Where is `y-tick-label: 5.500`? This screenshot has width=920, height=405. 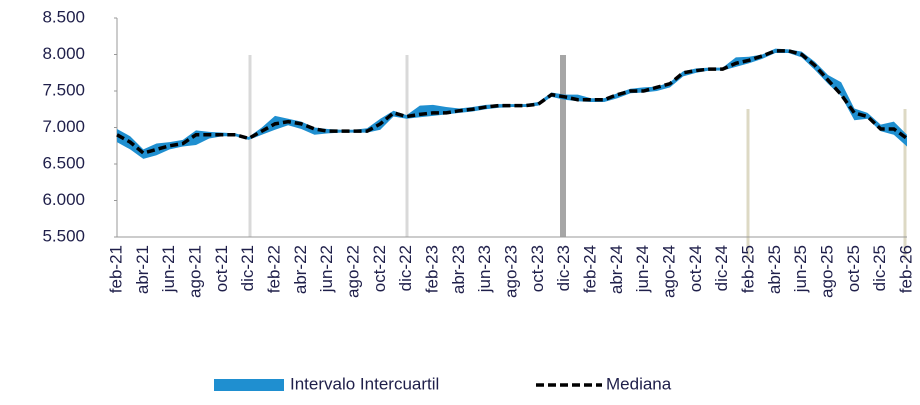 y-tick-label: 5.500 is located at coordinates (63, 235).